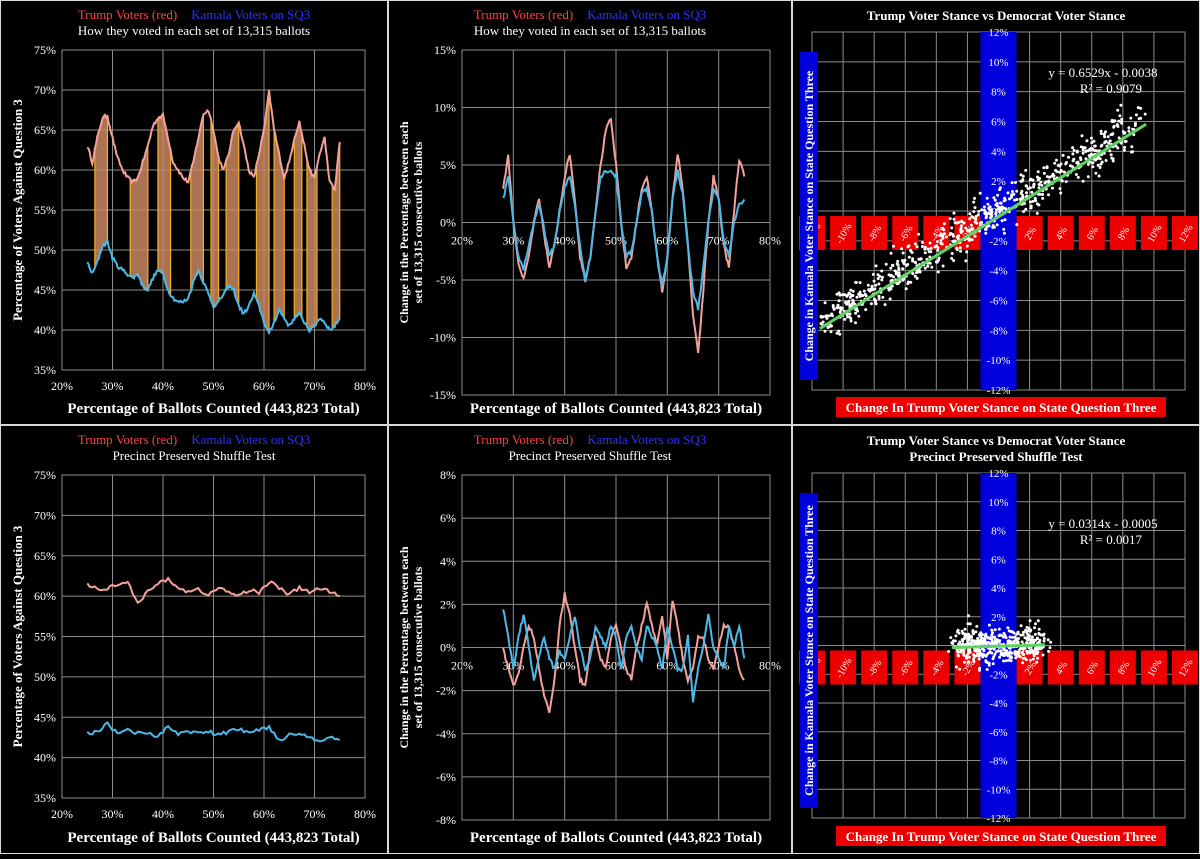 The image size is (1200, 859). I want to click on y-tick-label: 70%, so click(45, 515).